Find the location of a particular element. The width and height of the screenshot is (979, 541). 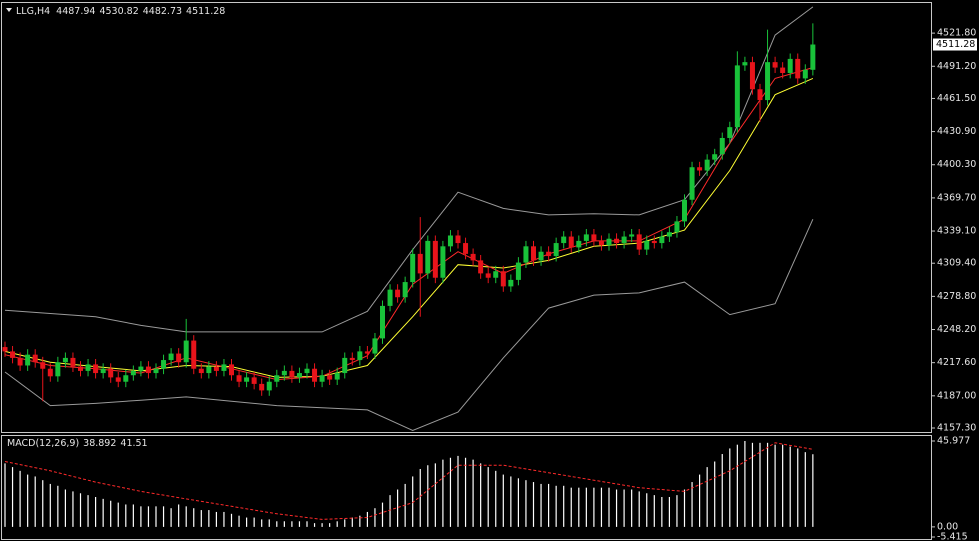

y-tick-label: 4187.00 is located at coordinates (956, 395).